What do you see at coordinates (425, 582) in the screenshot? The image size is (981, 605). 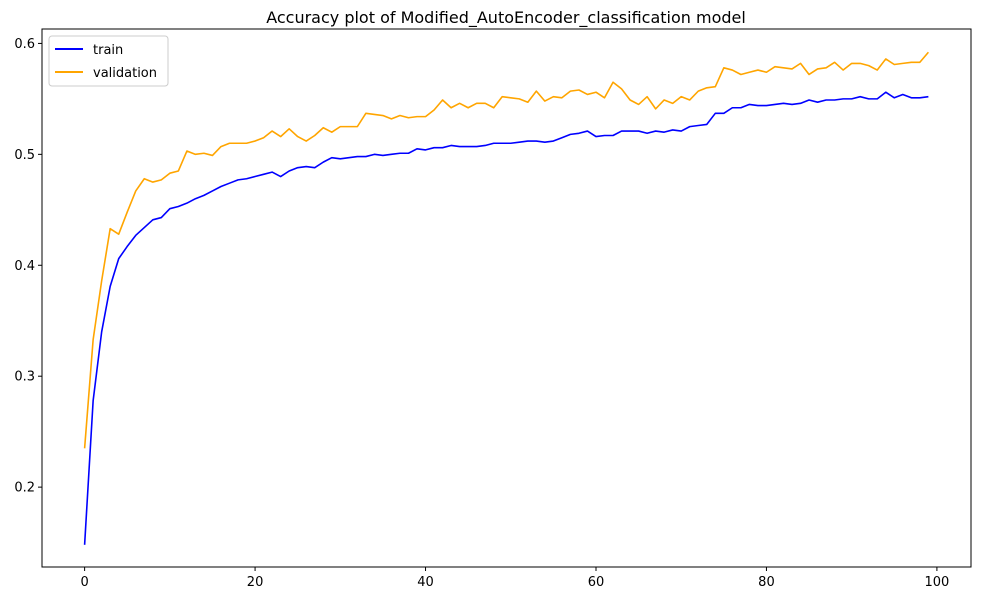 I see `x-tick-label: 40` at bounding box center [425, 582].